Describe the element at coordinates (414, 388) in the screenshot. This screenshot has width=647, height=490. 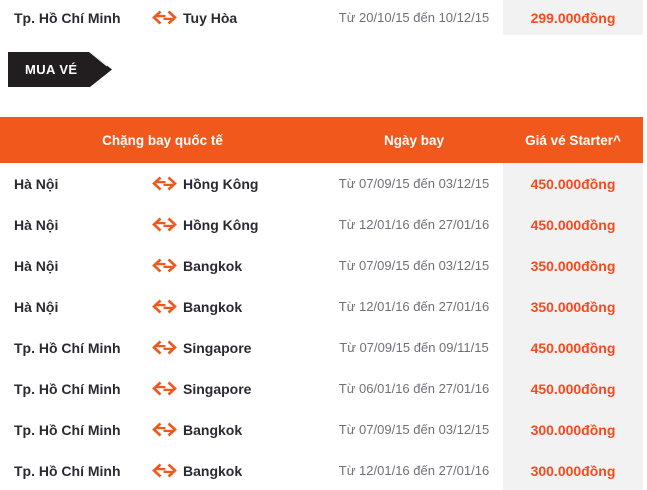
I see `travel-dates: Từ 06/01/16 đến 27/01/16` at that location.